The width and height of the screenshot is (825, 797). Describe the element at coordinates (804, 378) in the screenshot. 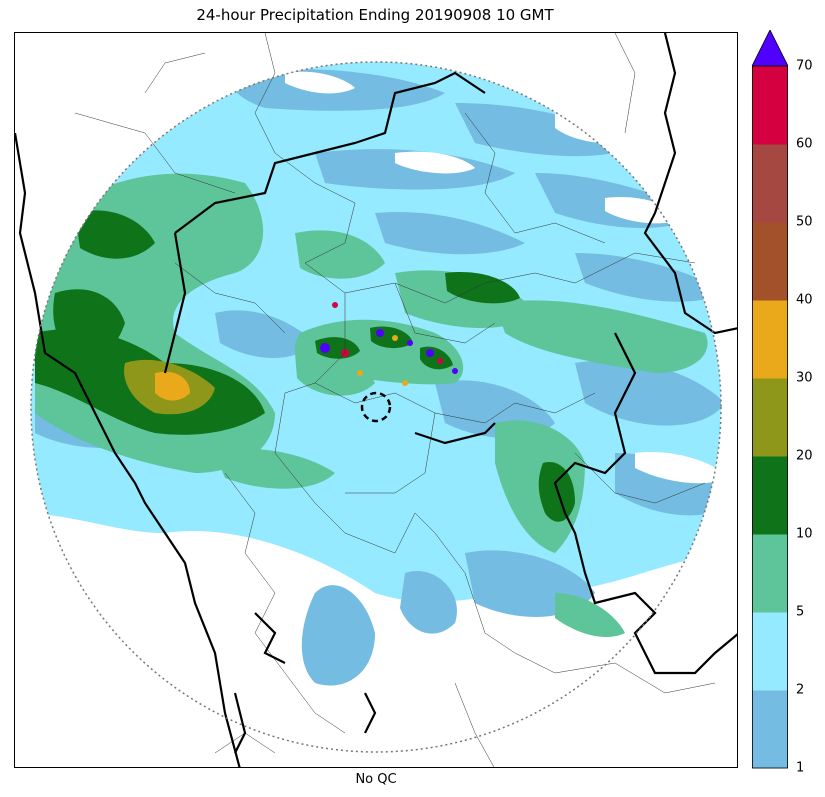

I see `colorbar-tick-label: 30` at that location.